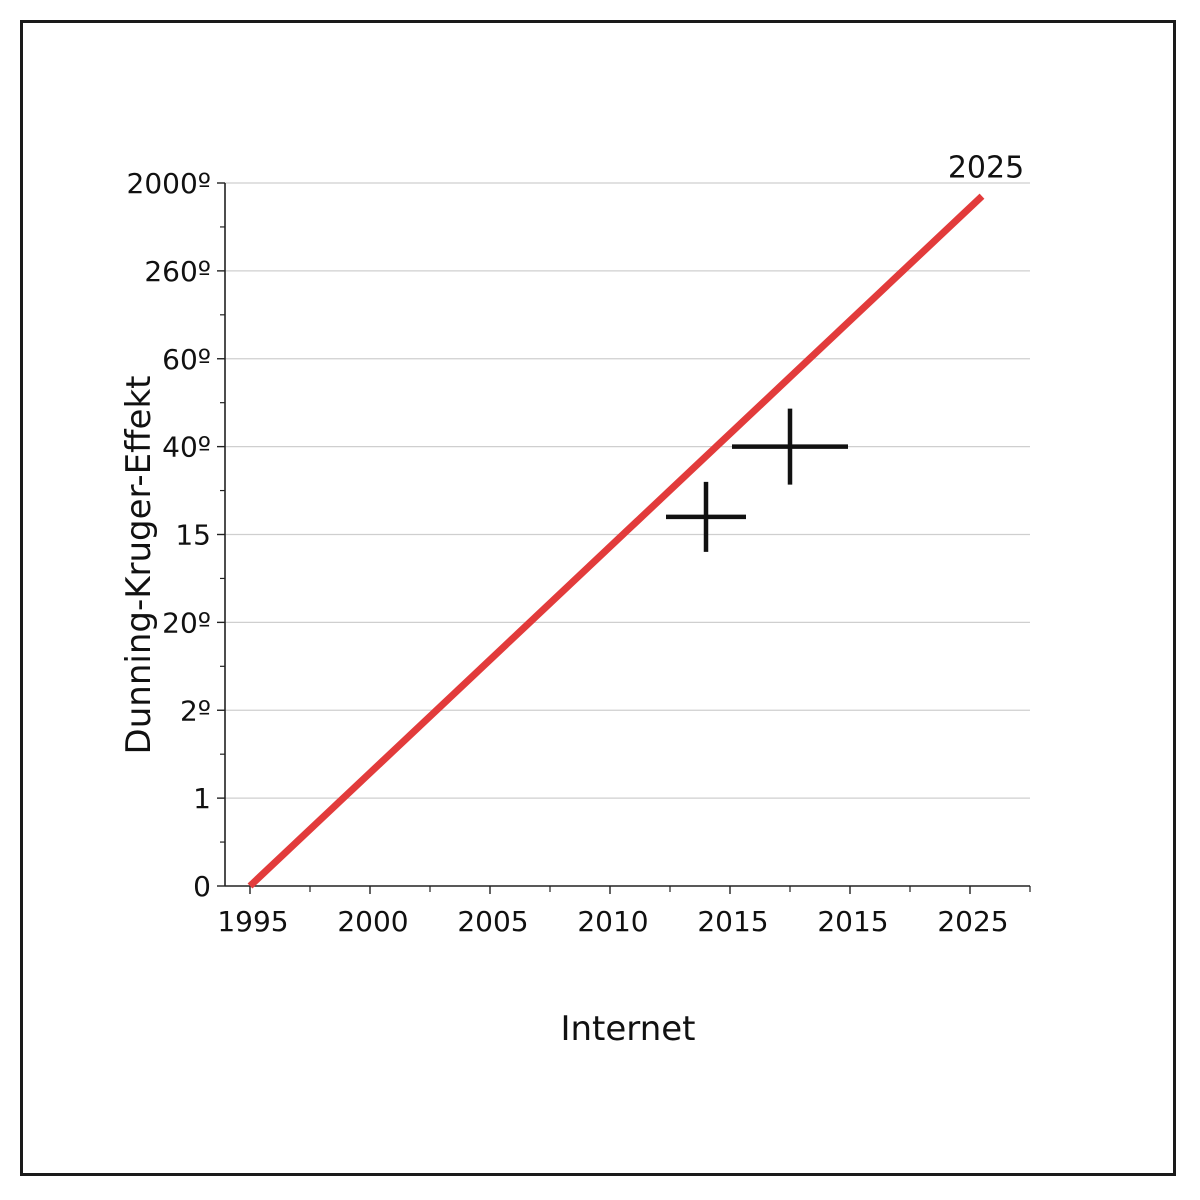 Image resolution: width=1200 pixels, height=1200 pixels. Describe the element at coordinates (627, 1029) in the screenshot. I see `x-axis-title: Internet` at that location.